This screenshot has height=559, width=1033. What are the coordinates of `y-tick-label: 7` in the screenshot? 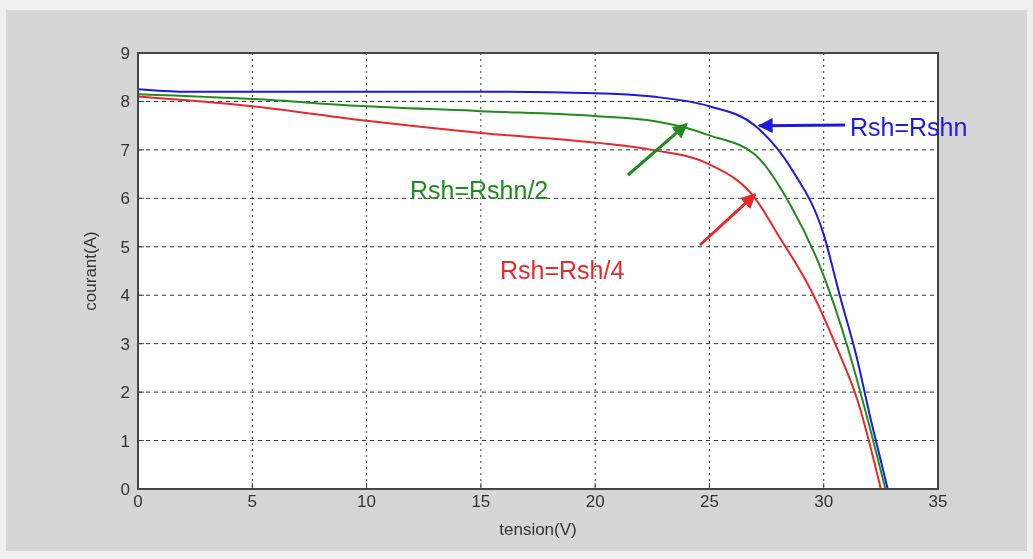 It's located at (125, 150).